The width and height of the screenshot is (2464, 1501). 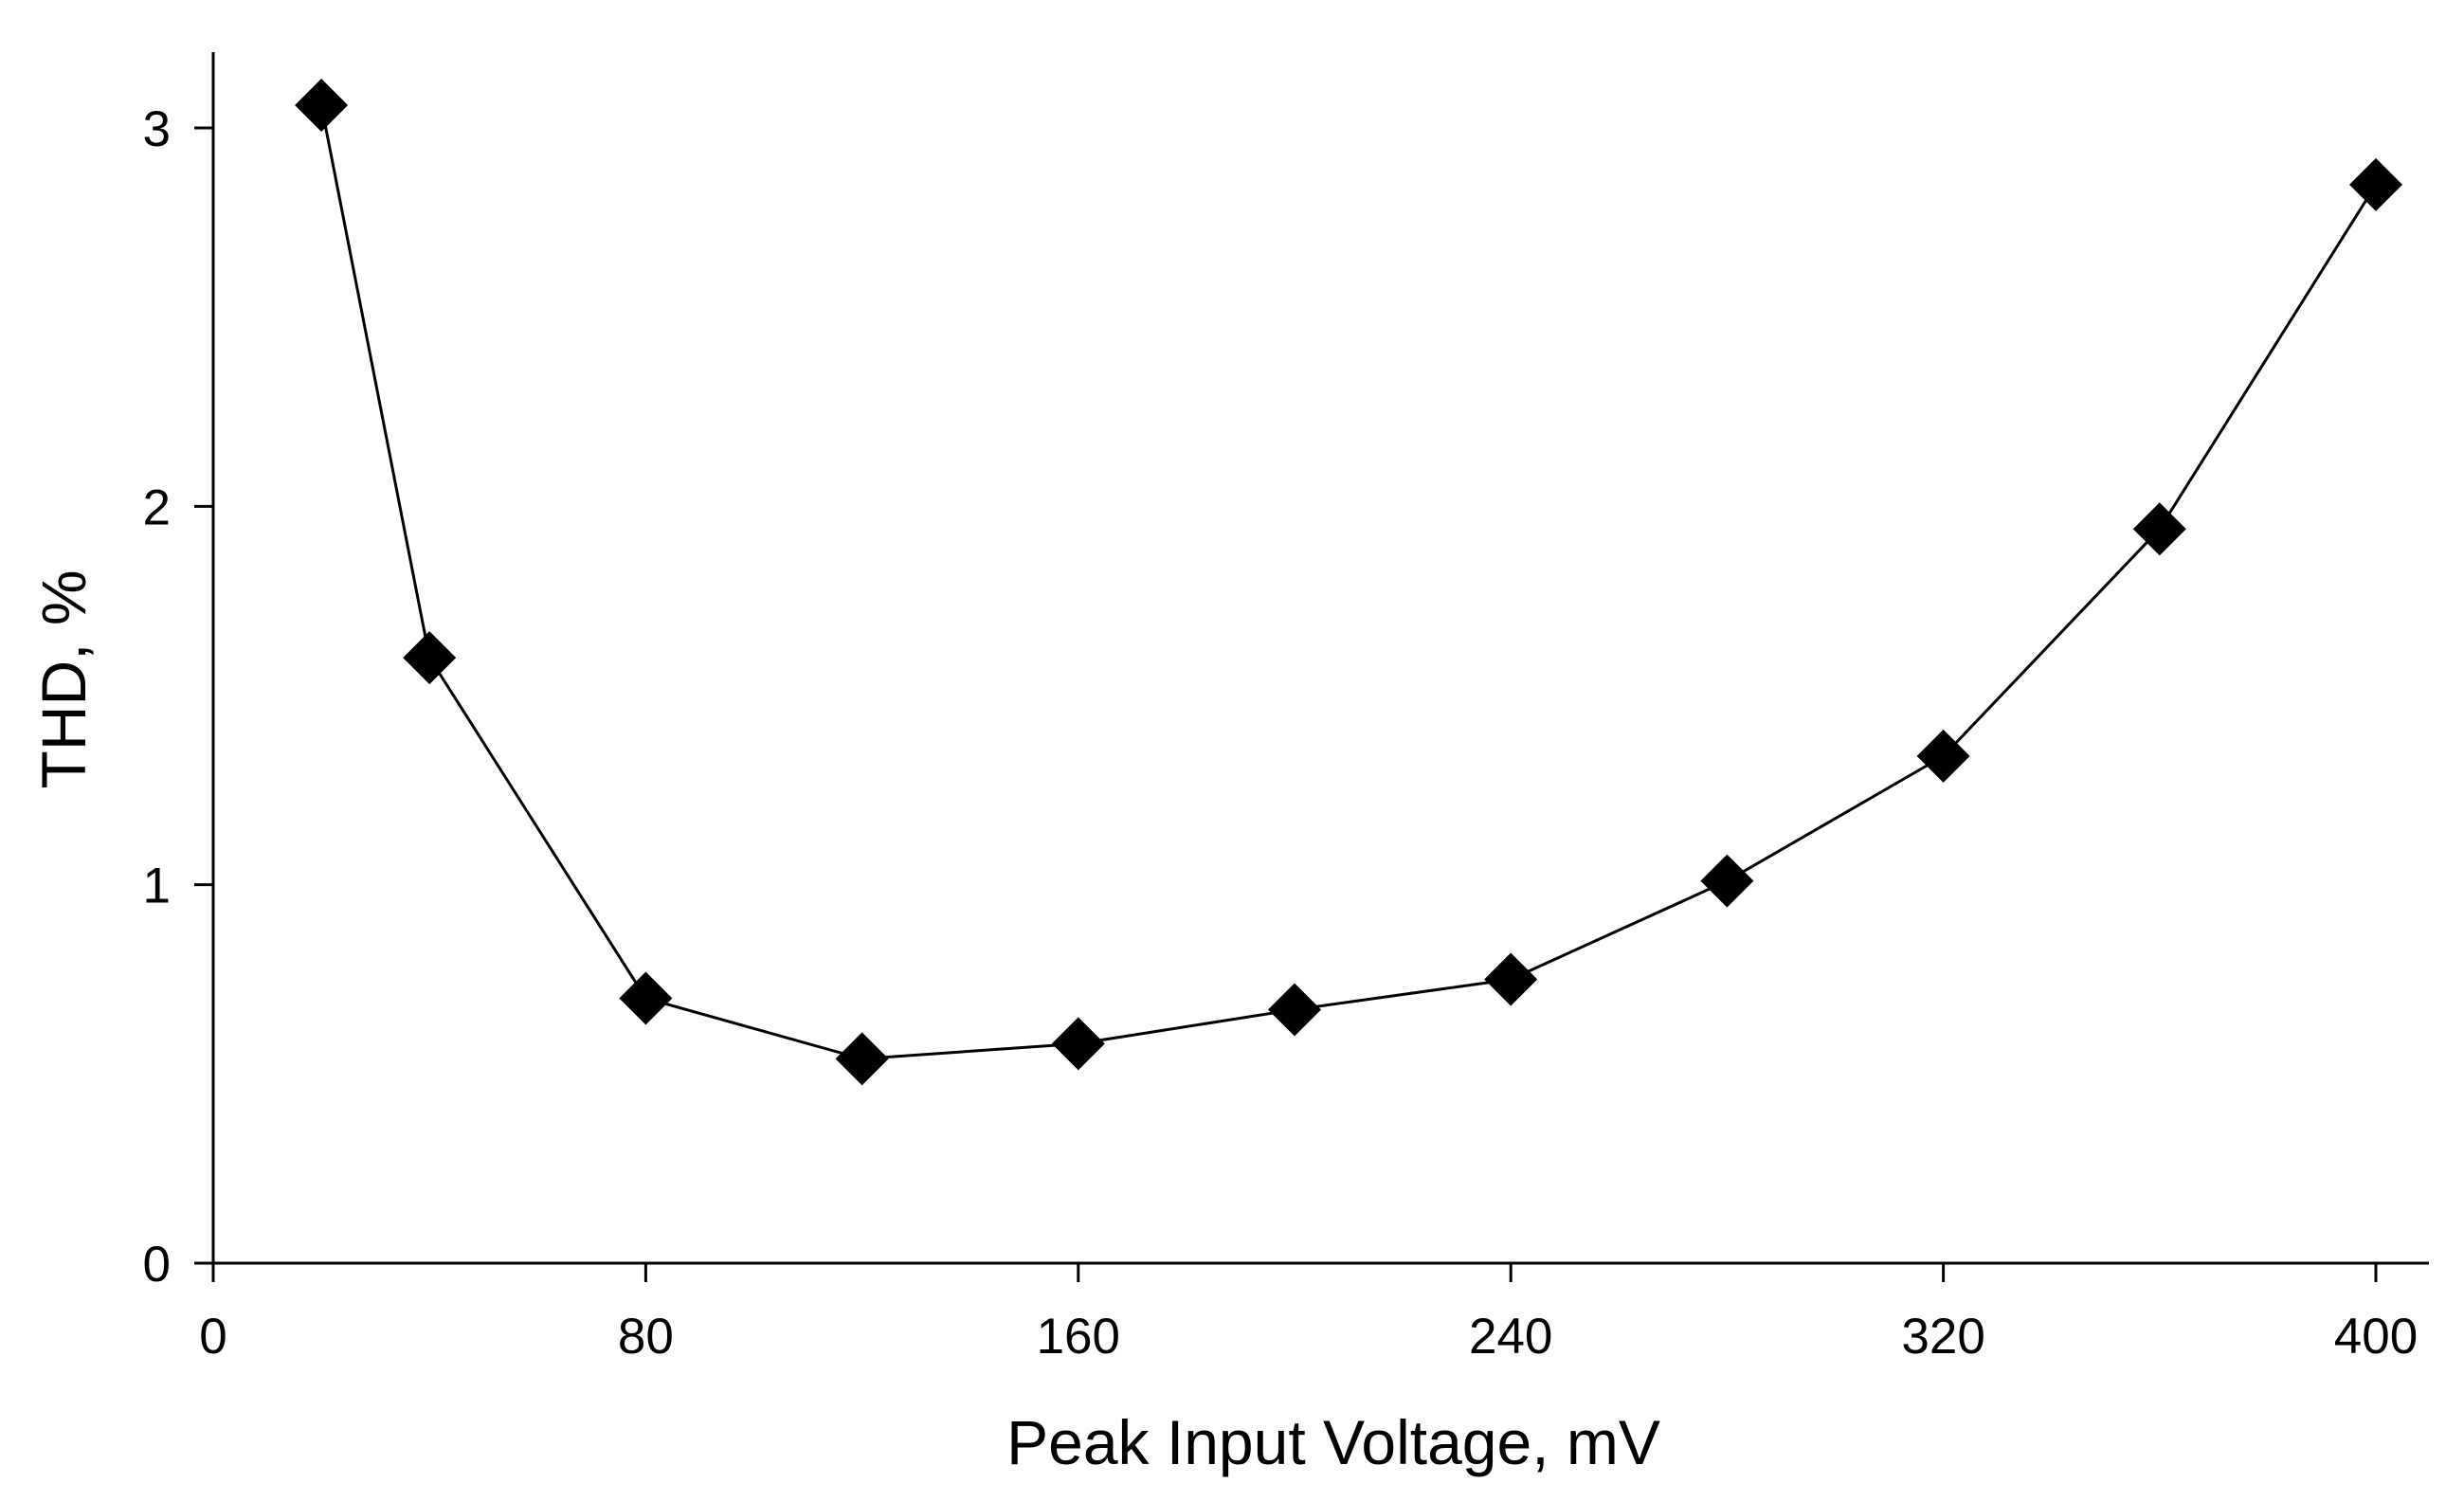 I want to click on x-axis-title: Peak Input Voltage, mV, so click(x=1333, y=1442).